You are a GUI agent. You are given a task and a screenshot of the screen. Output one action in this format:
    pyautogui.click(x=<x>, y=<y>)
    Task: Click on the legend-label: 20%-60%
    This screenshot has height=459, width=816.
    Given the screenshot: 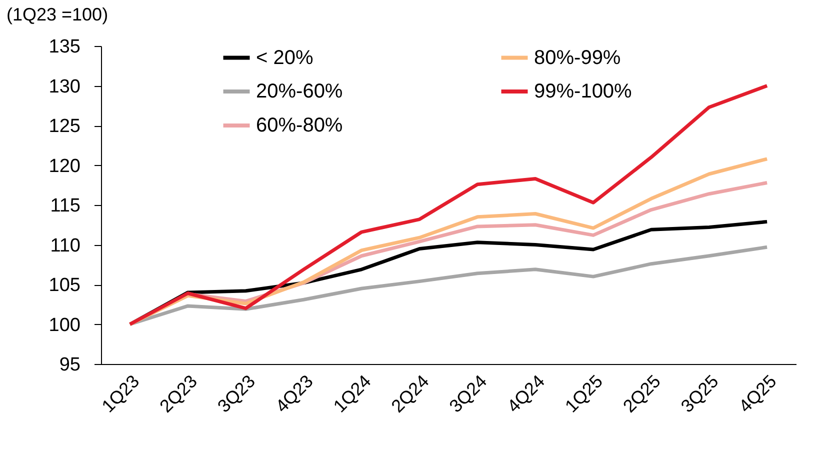 What is the action you would take?
    pyautogui.click(x=299, y=91)
    